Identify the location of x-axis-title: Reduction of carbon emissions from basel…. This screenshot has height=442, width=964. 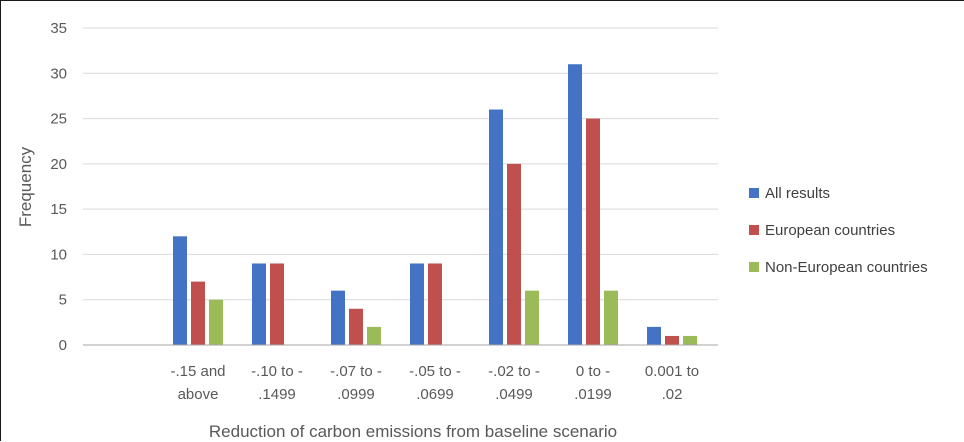
(413, 431).